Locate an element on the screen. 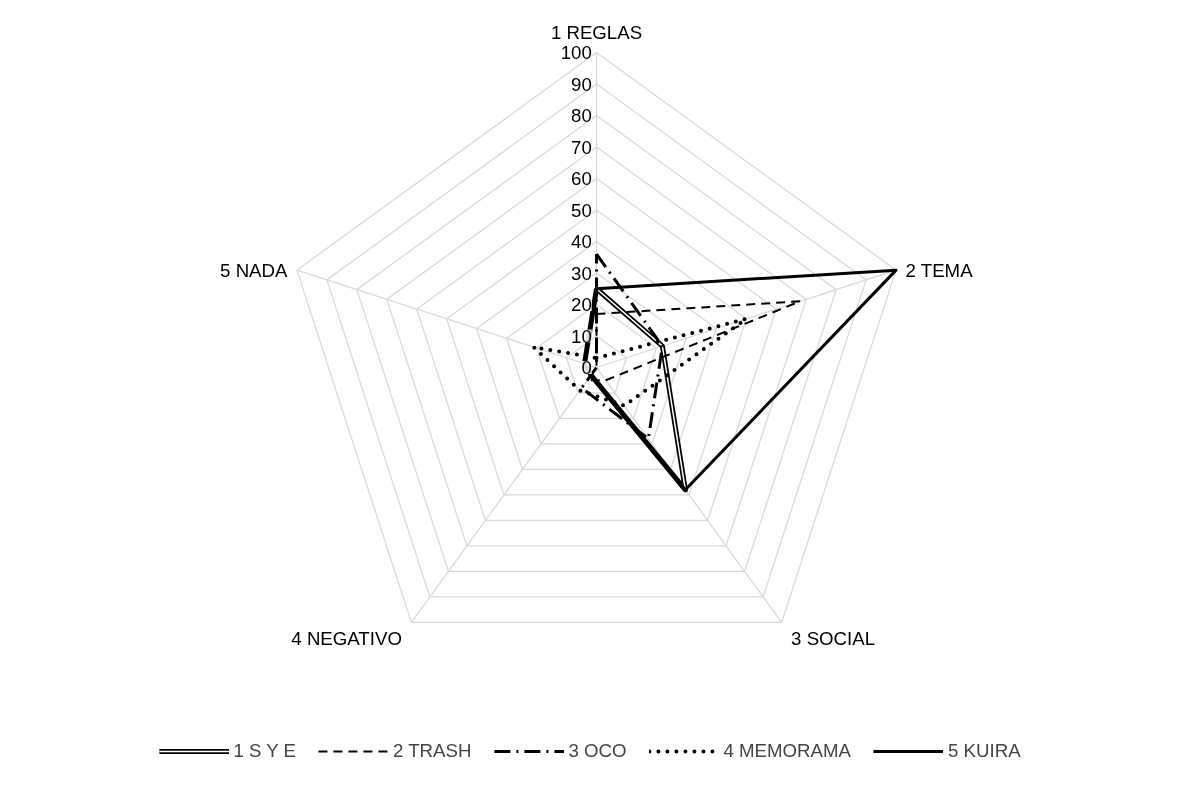 This screenshot has height=787, width=1179. spoke-label: 3 SOCIAL is located at coordinates (833, 638).